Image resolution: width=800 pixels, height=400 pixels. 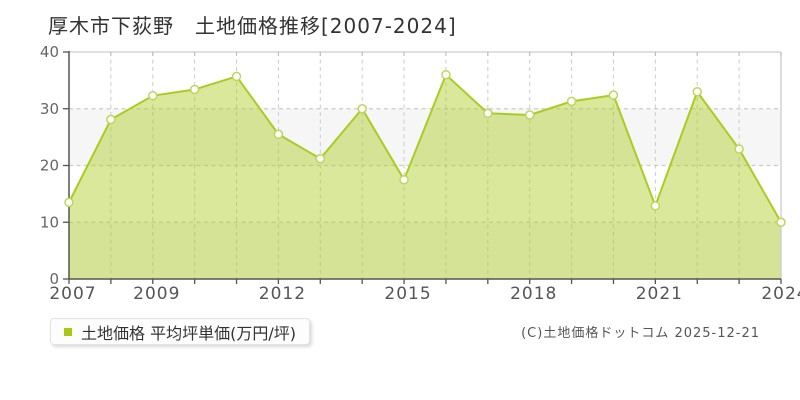 I want to click on data-point-2016, so click(x=446, y=74).